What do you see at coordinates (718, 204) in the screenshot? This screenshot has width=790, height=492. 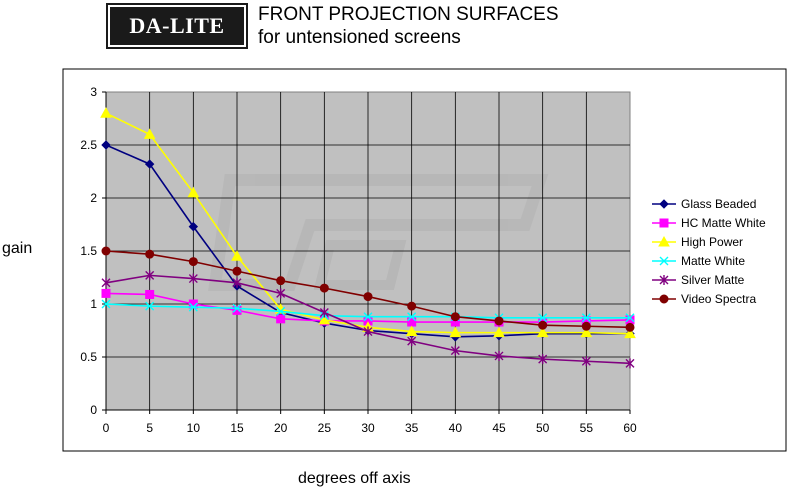 I see `legend-label: Glass Beaded` at bounding box center [718, 204].